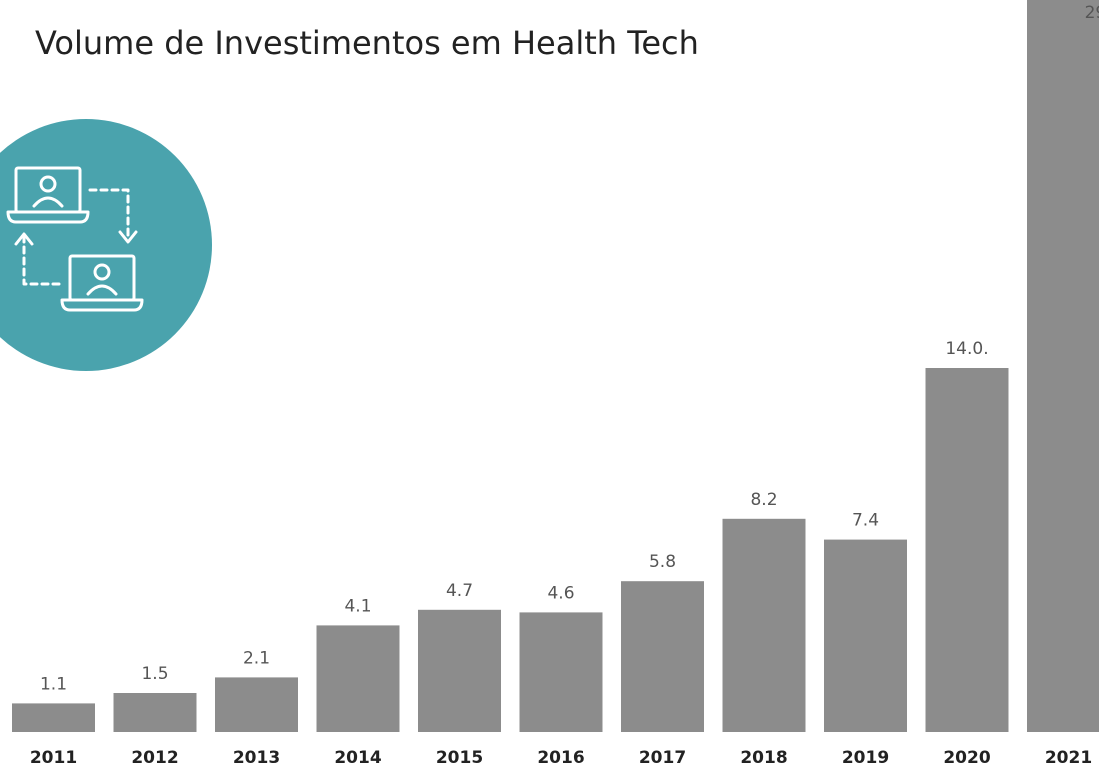 This screenshot has width=1099, height=767. Describe the element at coordinates (459, 757) in the screenshot. I see `x-tick-label: 2015` at that location.